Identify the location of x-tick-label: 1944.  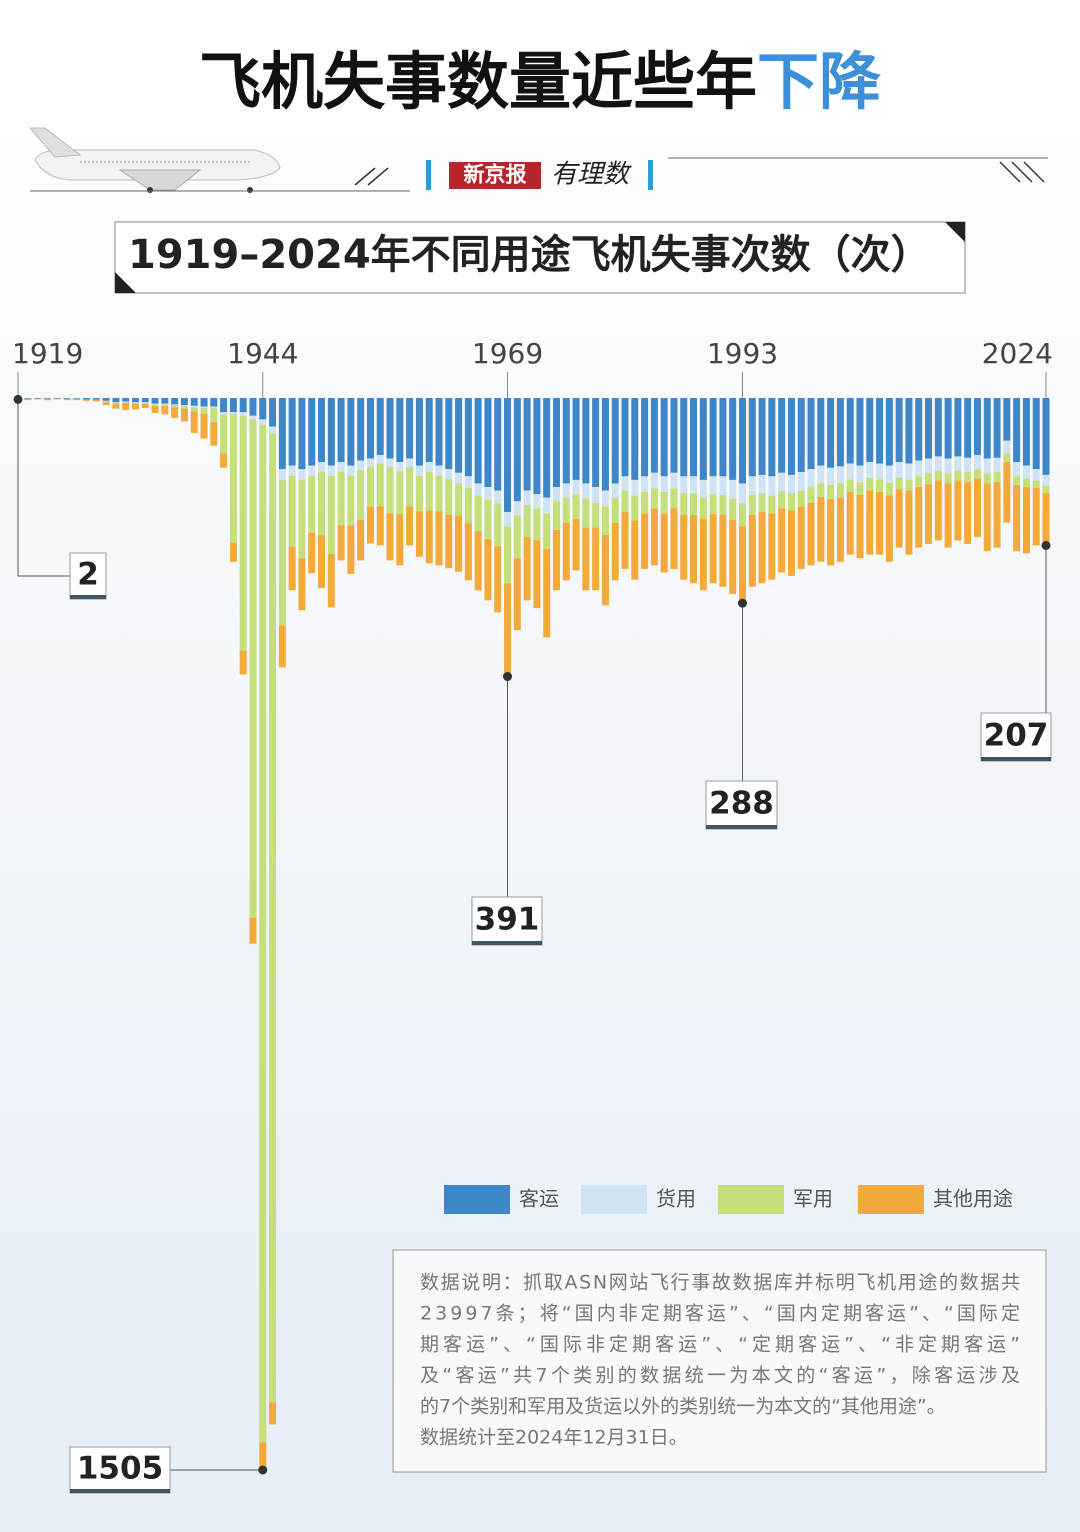
(262, 353).